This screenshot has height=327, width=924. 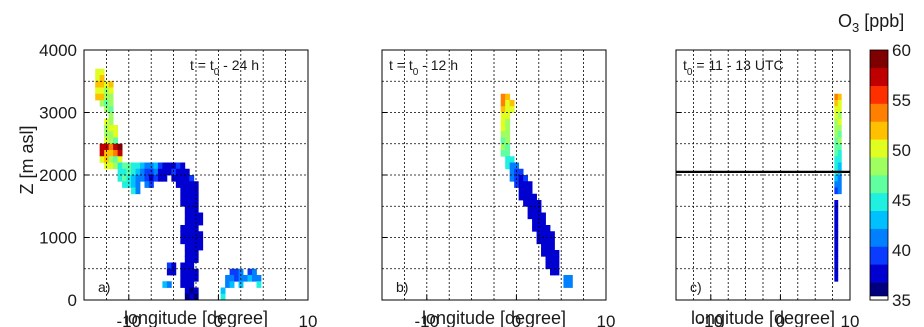 What do you see at coordinates (901, 250) in the screenshot?
I see `colorbar-tick-label: 40` at bounding box center [901, 250].